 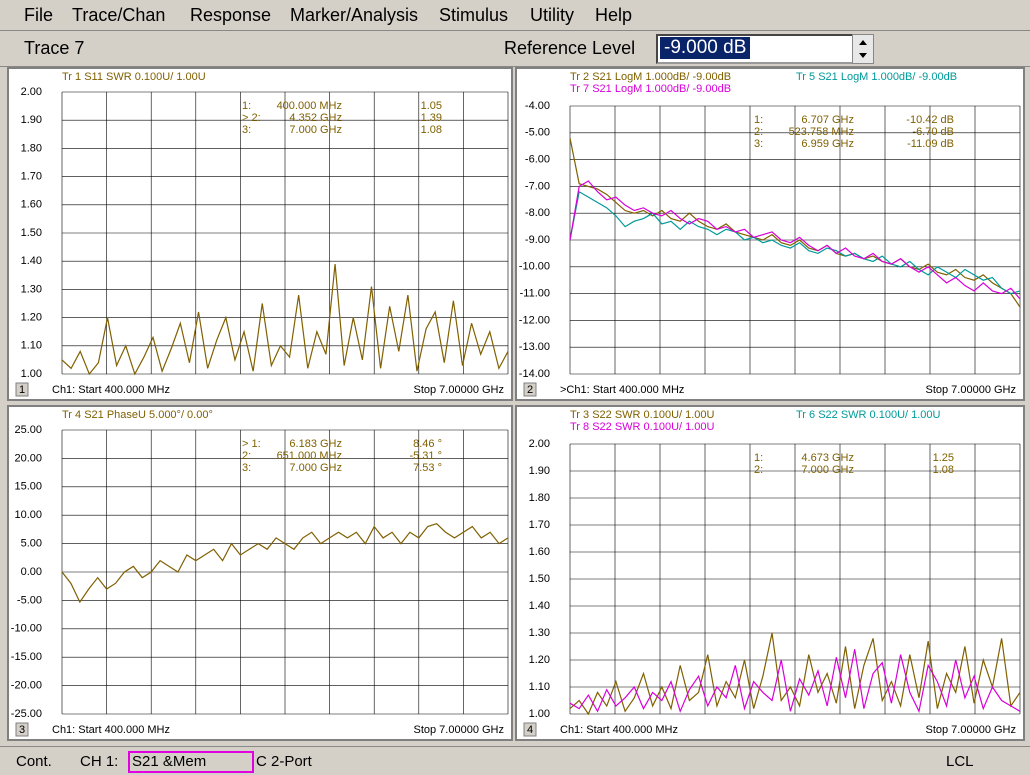 What do you see at coordinates (827, 144) in the screenshot?
I see `marker-readout: 6.959 GHz` at bounding box center [827, 144].